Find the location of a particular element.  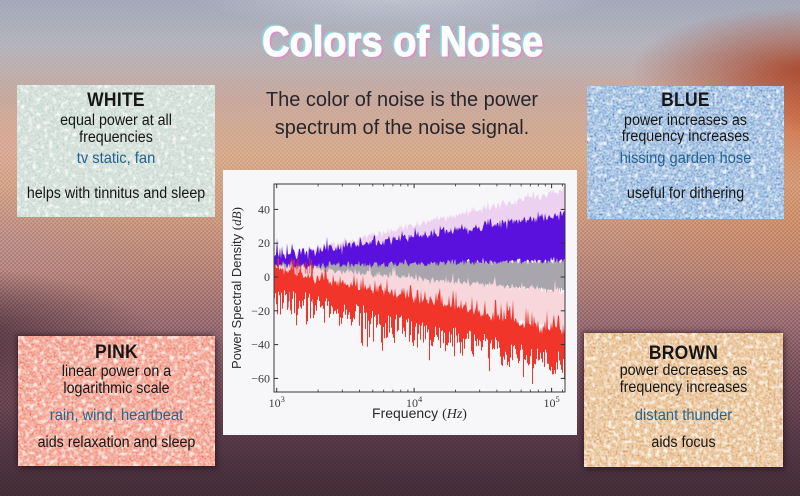

svg-text: 40 is located at coordinates (264, 209).